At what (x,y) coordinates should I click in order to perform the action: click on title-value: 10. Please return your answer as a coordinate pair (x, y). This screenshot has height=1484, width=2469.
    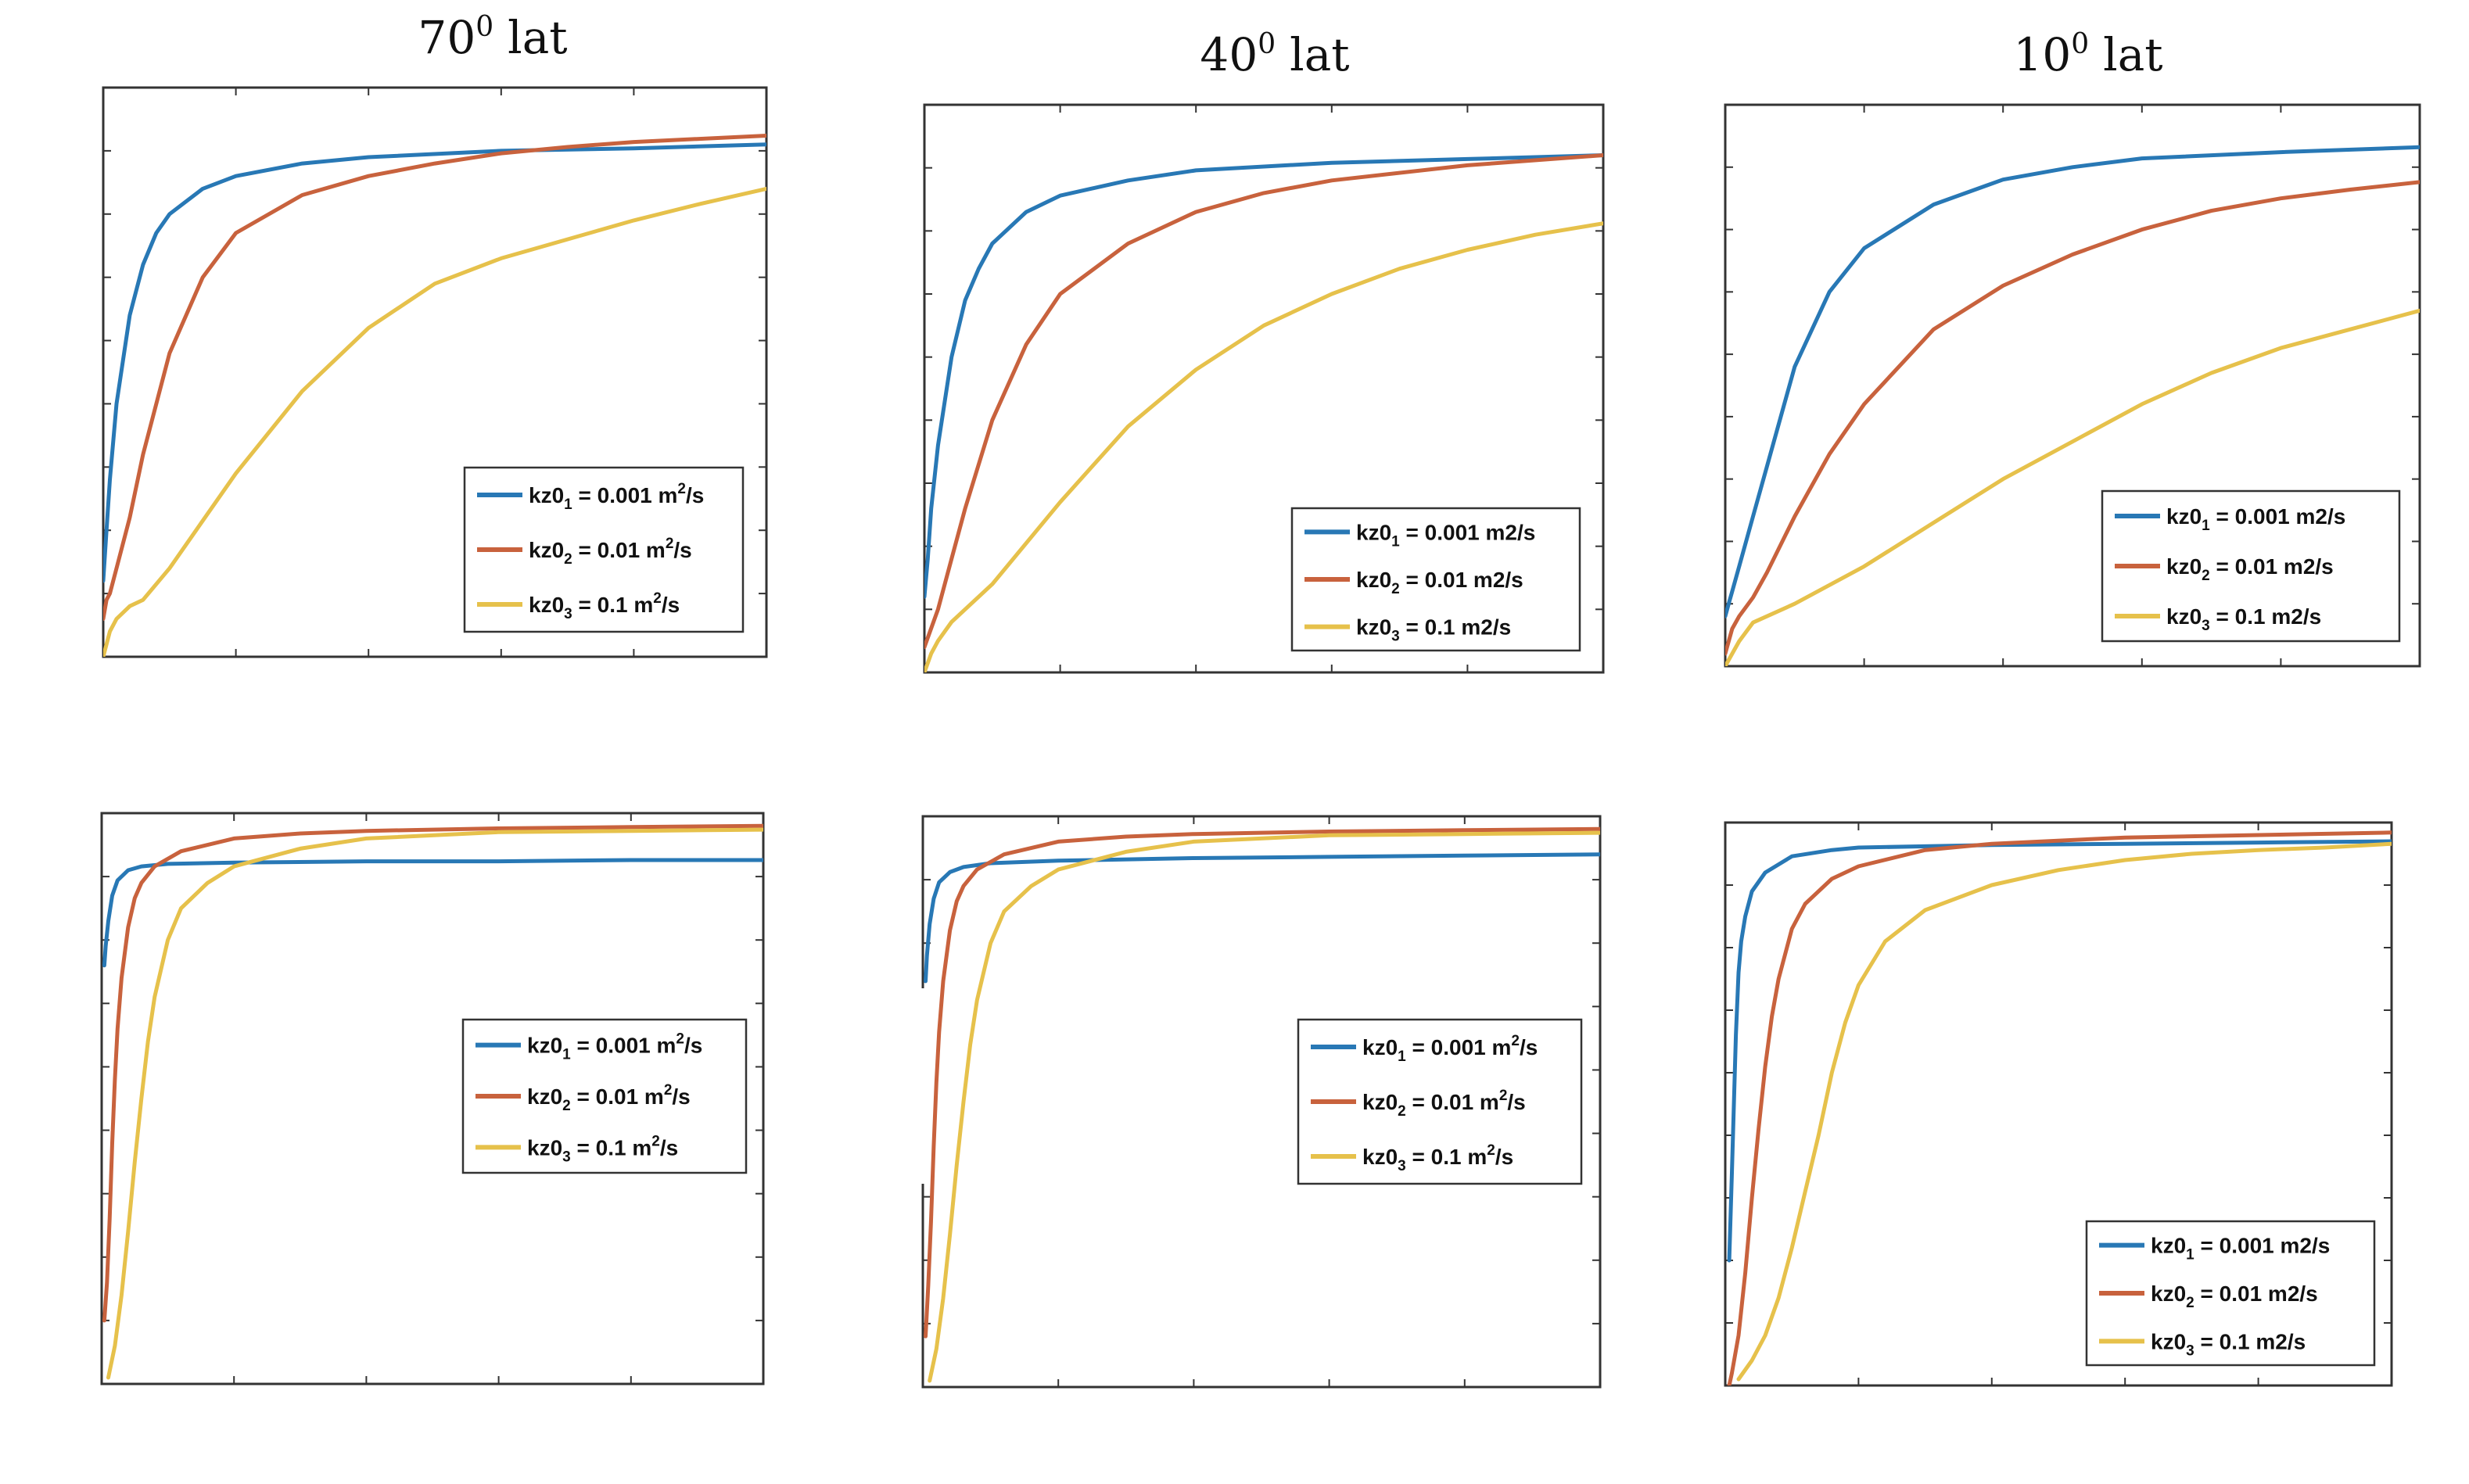
    Looking at the image, I should click on (2042, 54).